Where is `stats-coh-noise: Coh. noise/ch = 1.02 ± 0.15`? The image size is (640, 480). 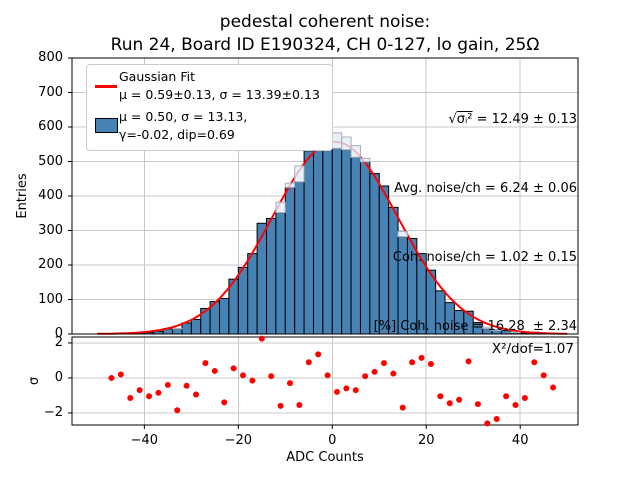 stats-coh-noise: Coh. noise/ch = 1.02 ± 0.15 is located at coordinates (484, 257).